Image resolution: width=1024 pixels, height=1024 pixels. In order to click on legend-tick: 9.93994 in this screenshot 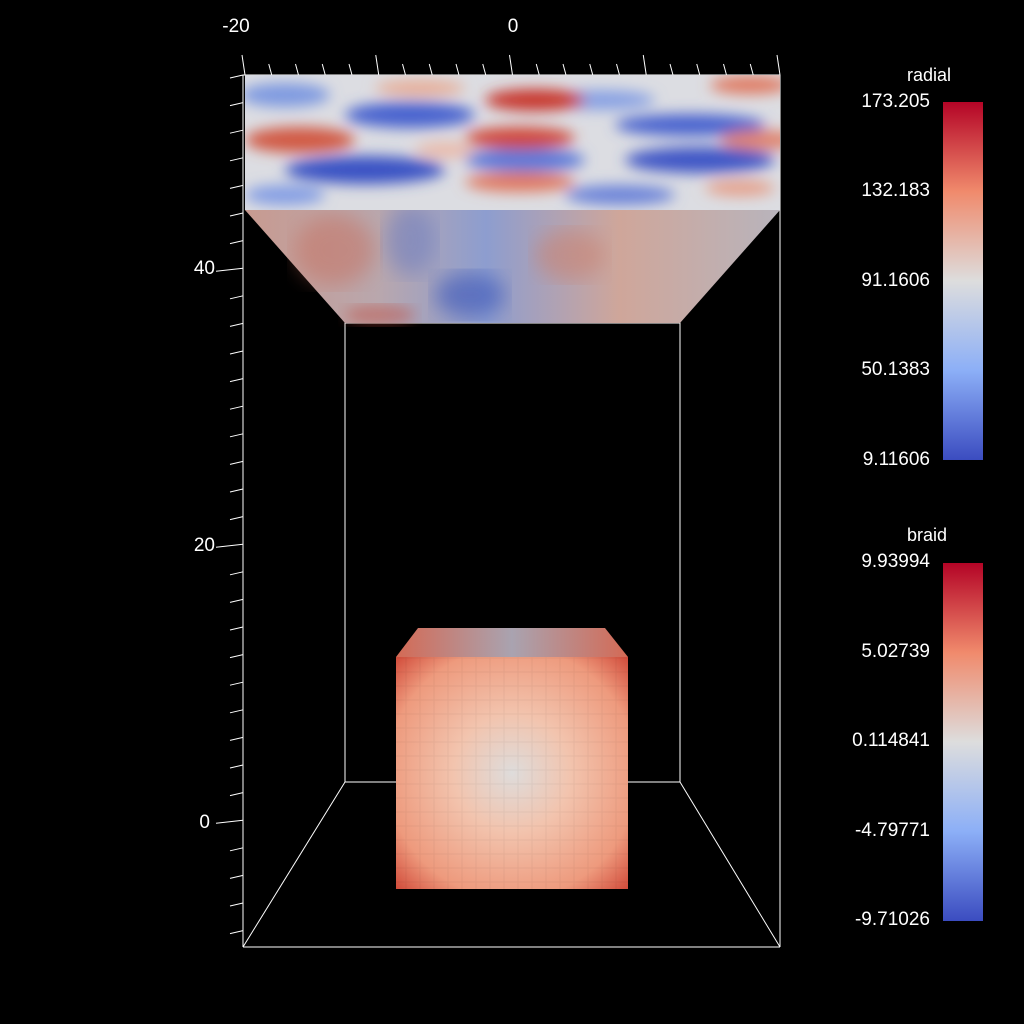, I will do `click(895, 561)`.